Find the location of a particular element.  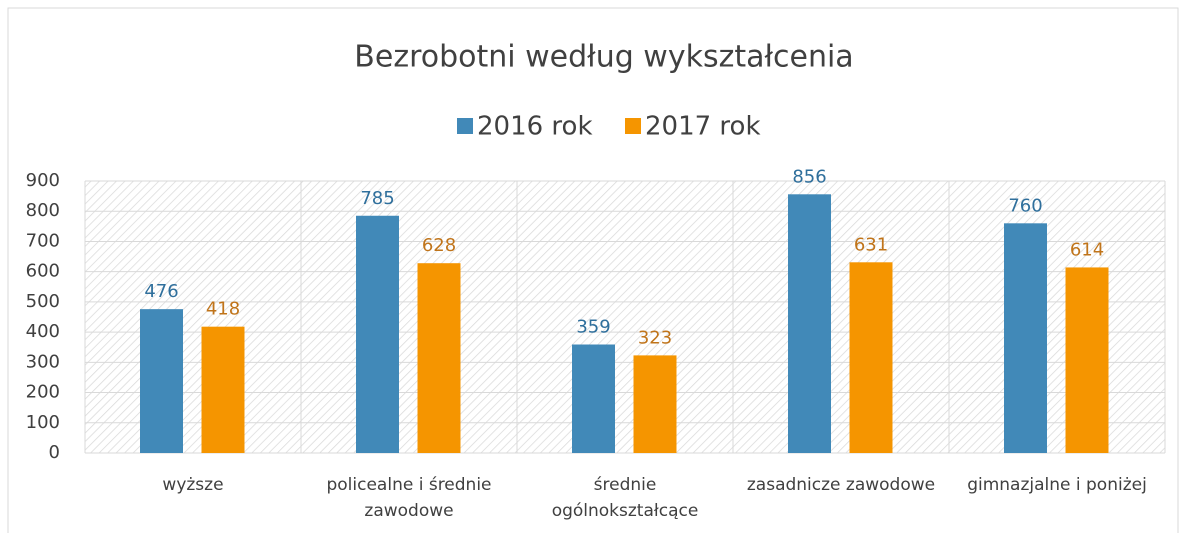

legend-label: 2016 rok is located at coordinates (535, 127).